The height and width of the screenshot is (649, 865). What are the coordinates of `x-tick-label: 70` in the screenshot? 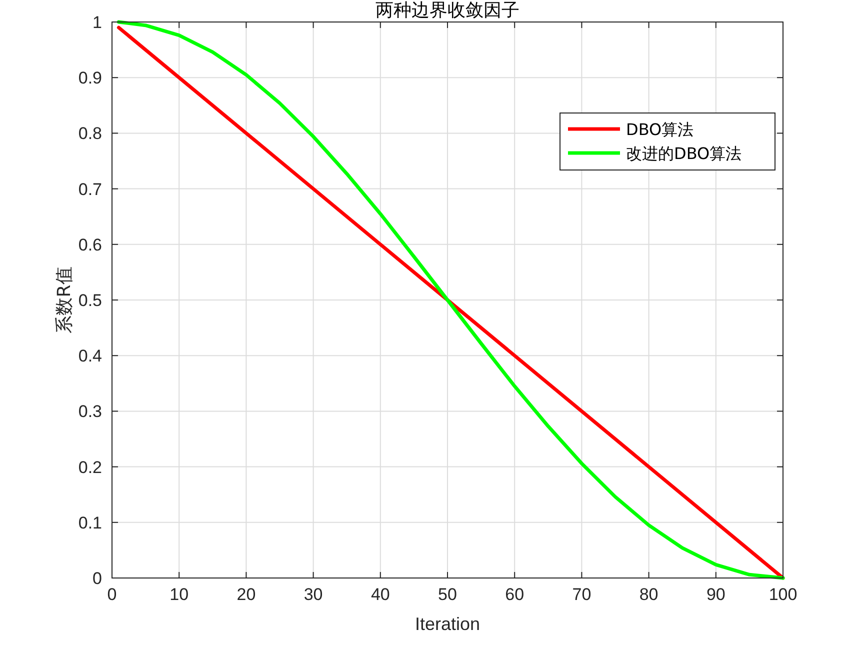 It's located at (582, 594).